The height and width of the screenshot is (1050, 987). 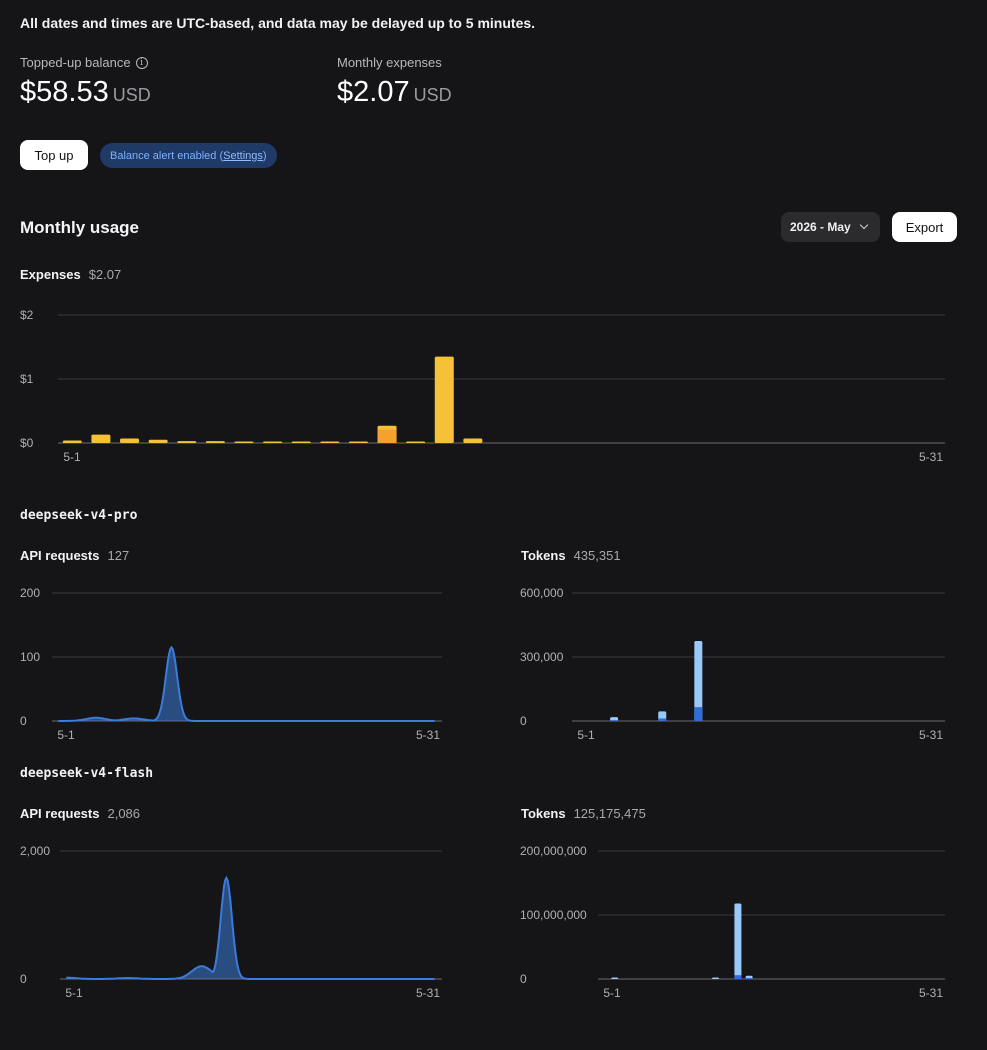 I want to click on y-tick-label: $2, so click(x=27, y=315).